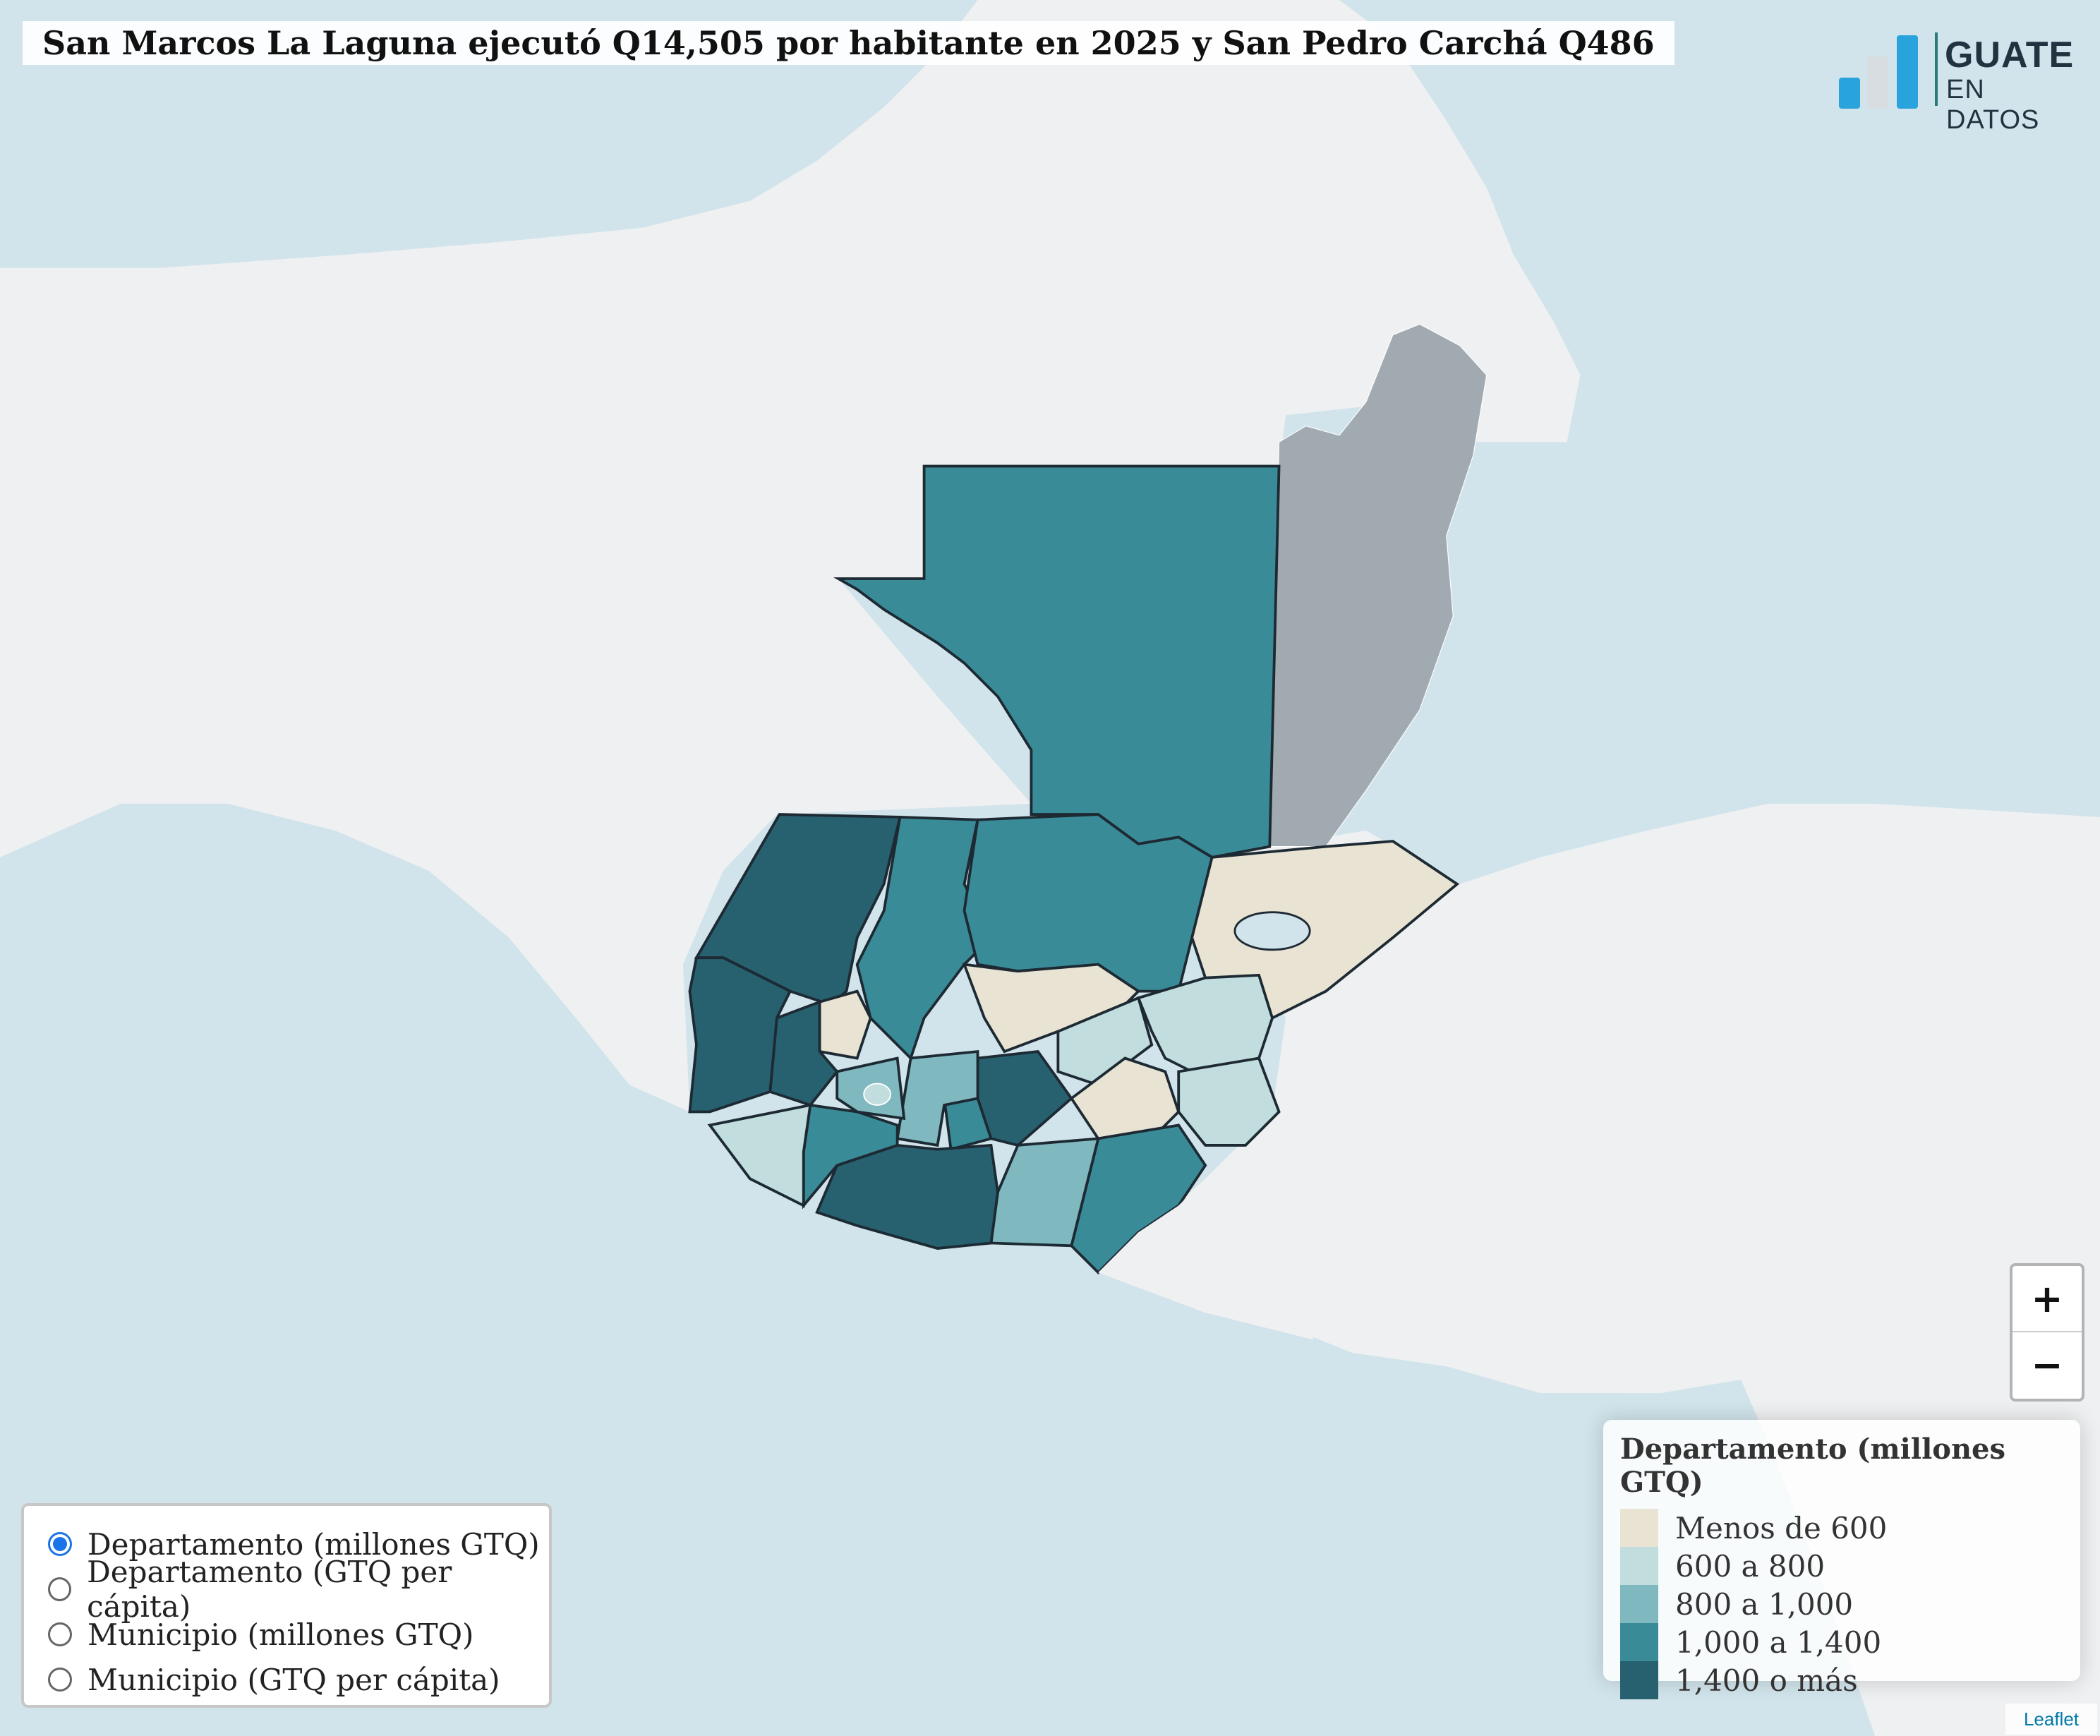 This screenshot has height=1736, width=2100. I want to click on layer-option-label: Municipio (millones GTQ), so click(281, 1634).